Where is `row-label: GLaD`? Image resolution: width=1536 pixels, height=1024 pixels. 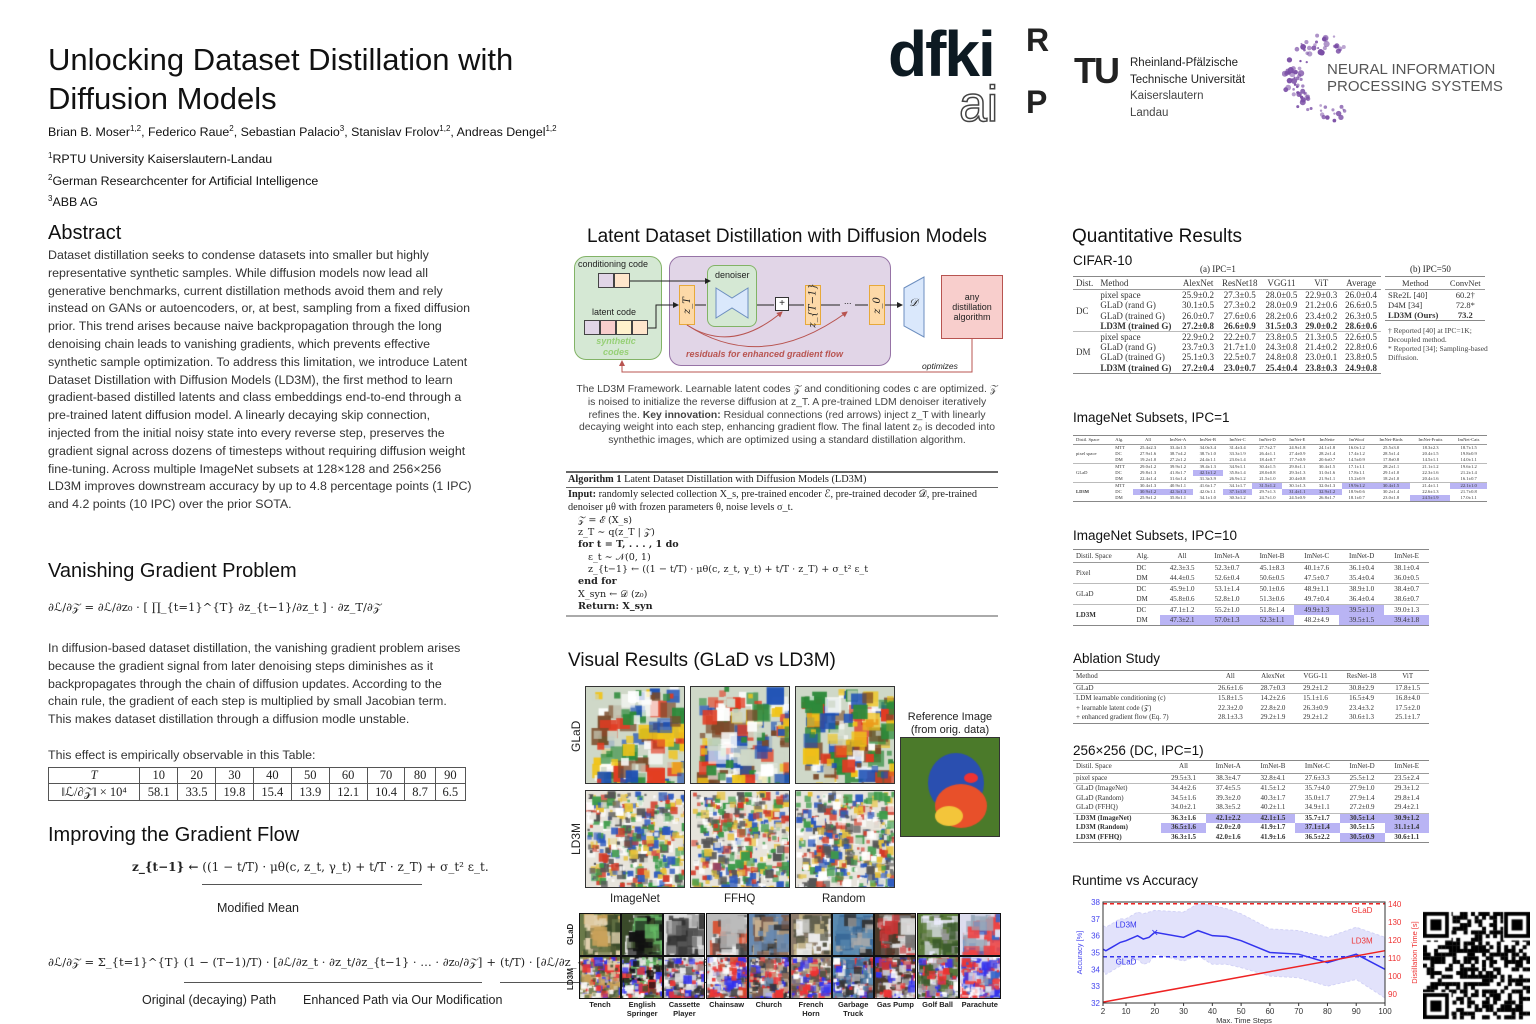
row-label: GLaD is located at coordinates (1085, 687).